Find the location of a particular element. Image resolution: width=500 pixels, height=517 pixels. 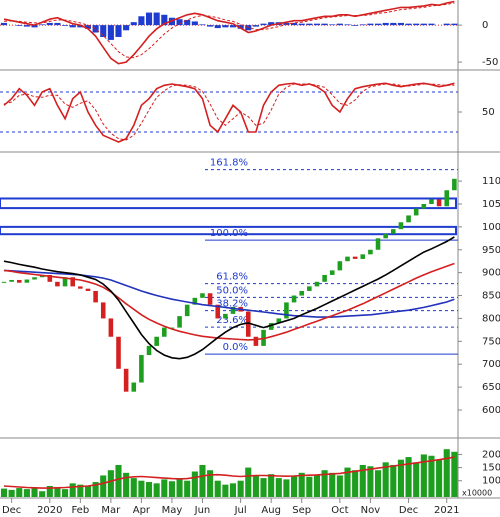

x-tick-label: Jun is located at coordinates (202, 510).